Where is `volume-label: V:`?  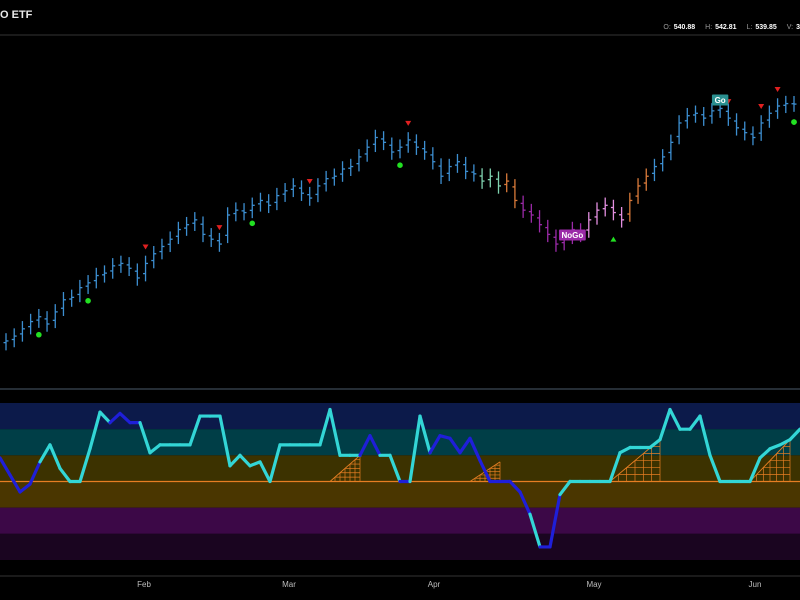 volume-label: V: is located at coordinates (790, 27).